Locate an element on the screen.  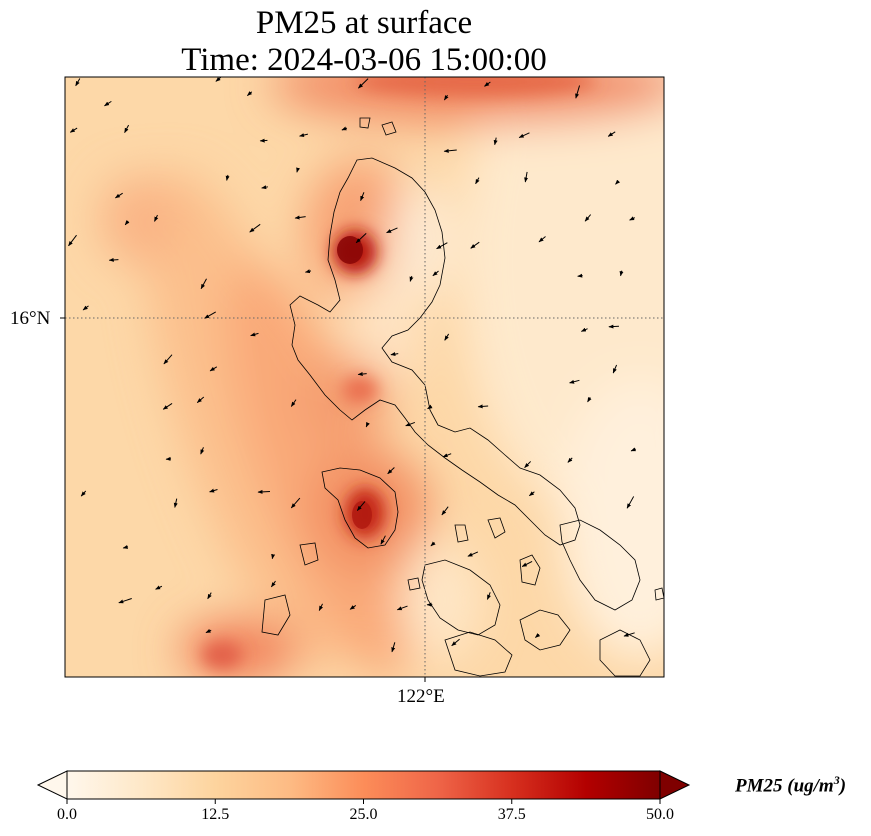
colorbar-tick-label: 50.0 is located at coordinates (660, 814).